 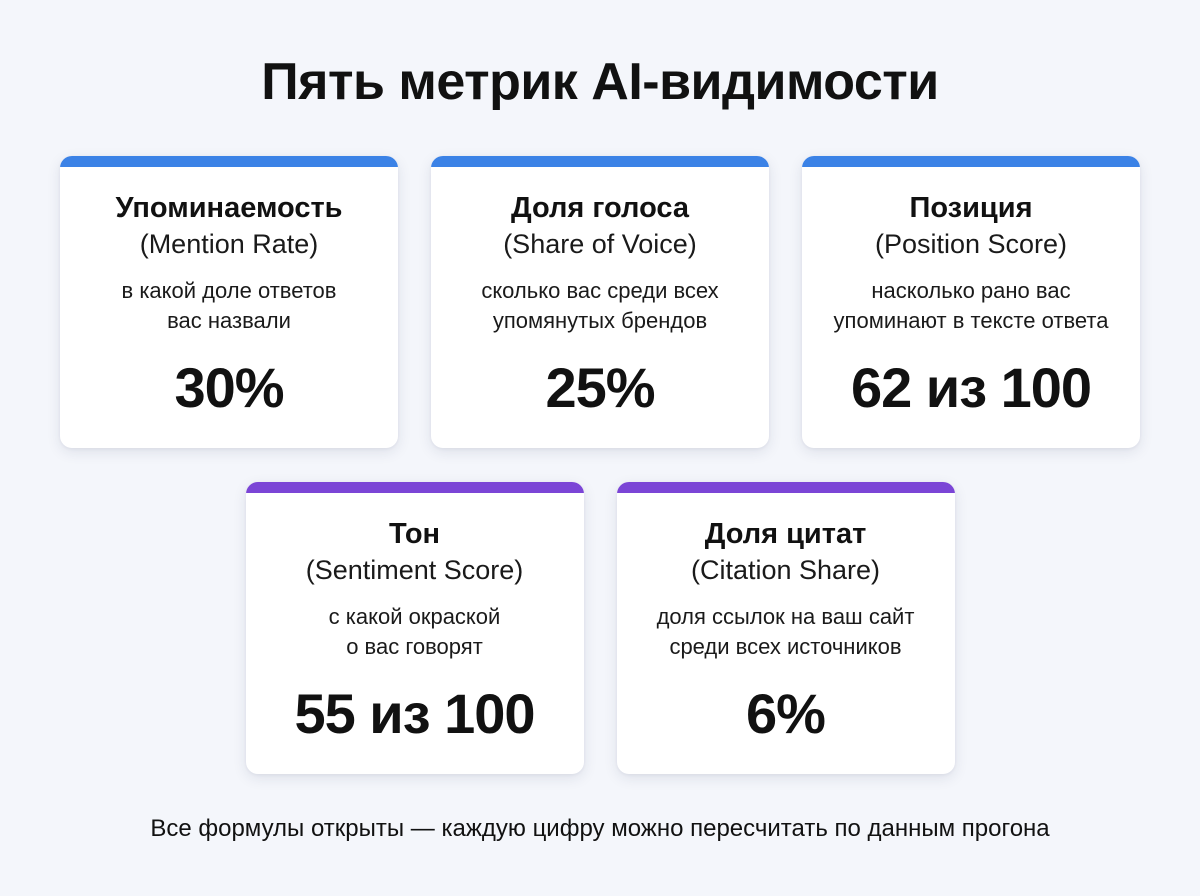 What do you see at coordinates (414, 616) in the screenshot?
I see `card-description-line: с какой окраской` at bounding box center [414, 616].